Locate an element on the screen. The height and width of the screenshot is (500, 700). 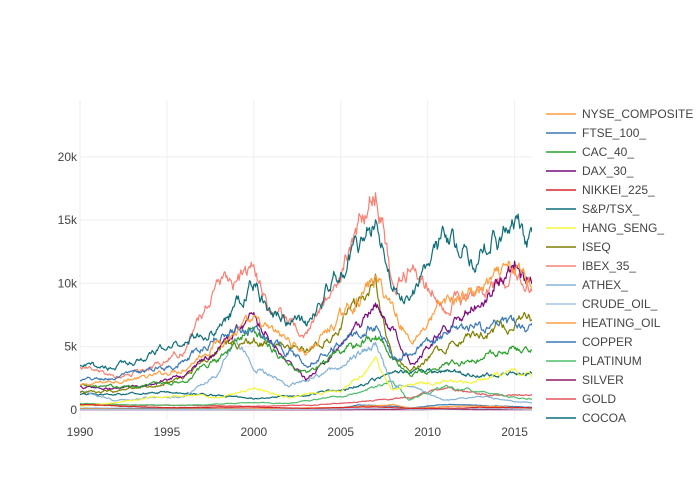
legend-item: PLATINUM is located at coordinates (594, 361).